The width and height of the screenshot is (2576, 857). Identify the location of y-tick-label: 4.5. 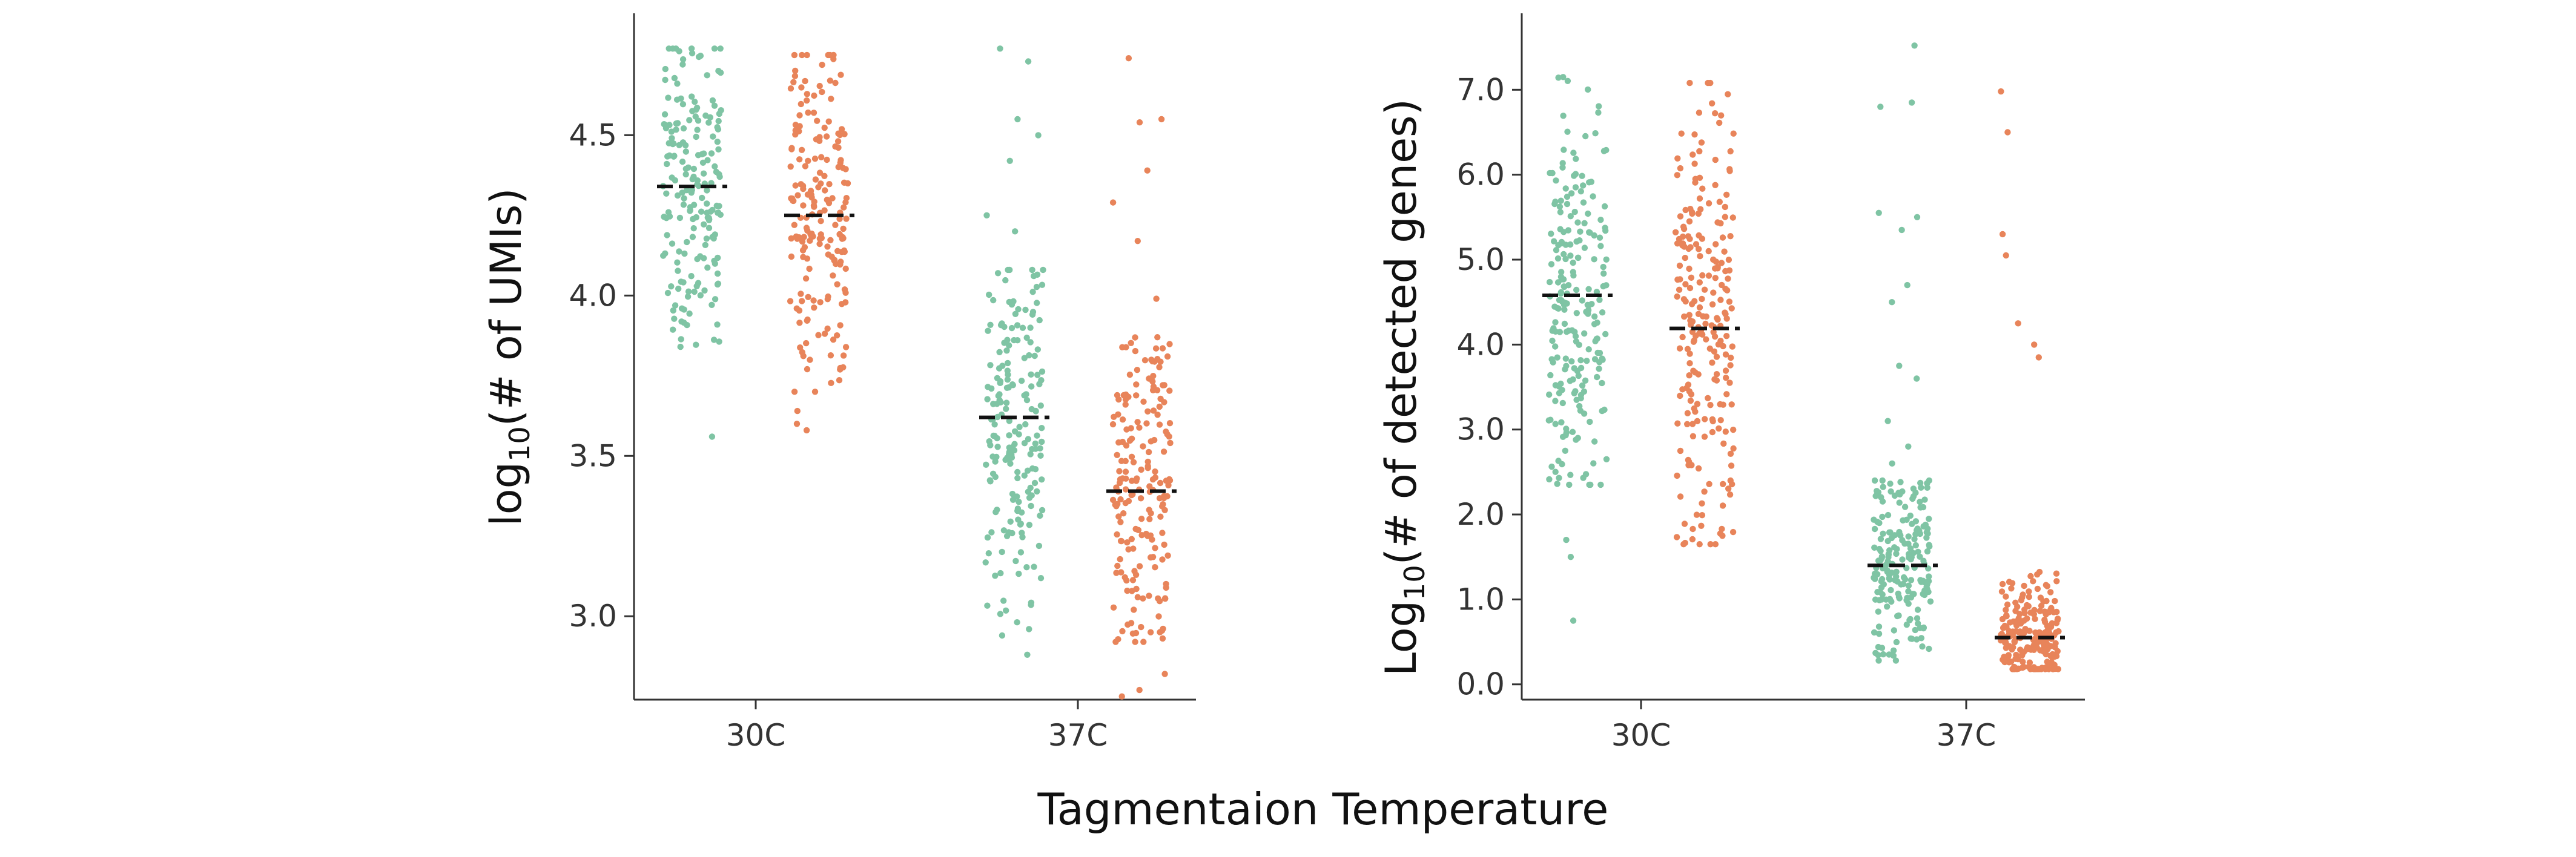
(593, 135).